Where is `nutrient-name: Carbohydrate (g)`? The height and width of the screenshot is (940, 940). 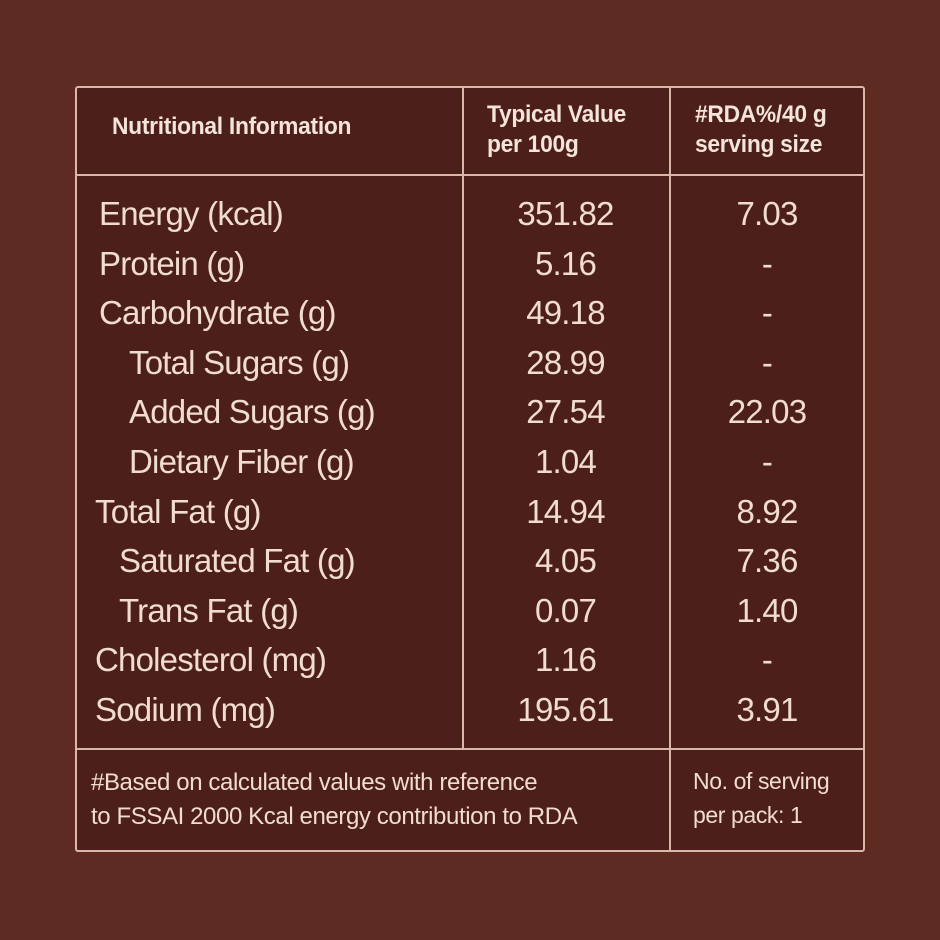
nutrient-name: Carbohydrate (g) is located at coordinates (217, 313).